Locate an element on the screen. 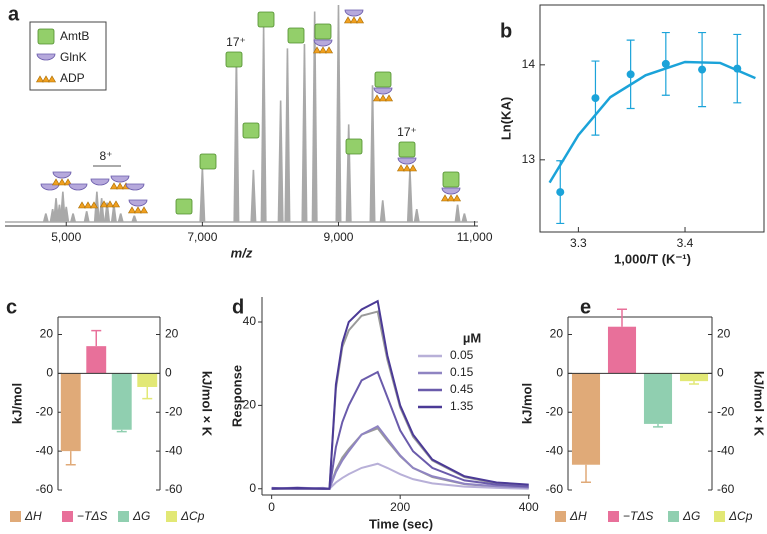  y2-tick-label: -60 is located at coordinates (726, 489).